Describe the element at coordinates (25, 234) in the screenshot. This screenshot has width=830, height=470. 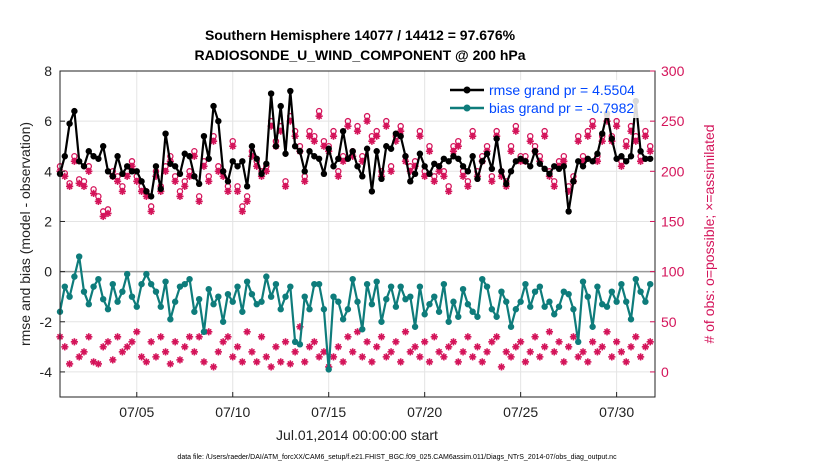
I see `y-axis-label-left: rmse and bias (model - observation)` at that location.